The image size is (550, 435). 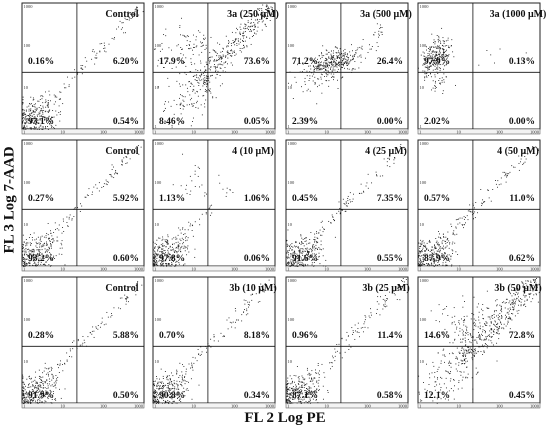 I want to click on x-tick-strip, so click(x=479, y=131).